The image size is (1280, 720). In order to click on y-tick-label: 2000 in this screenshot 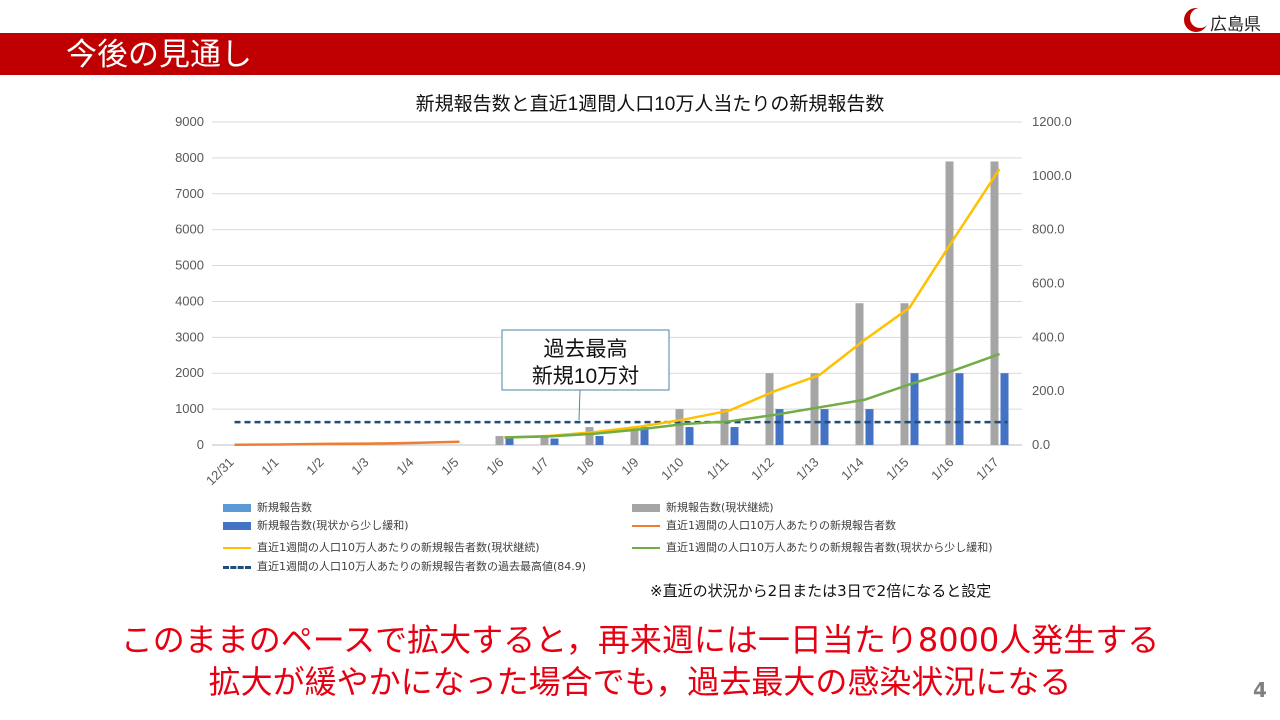, I will do `click(189, 372)`.